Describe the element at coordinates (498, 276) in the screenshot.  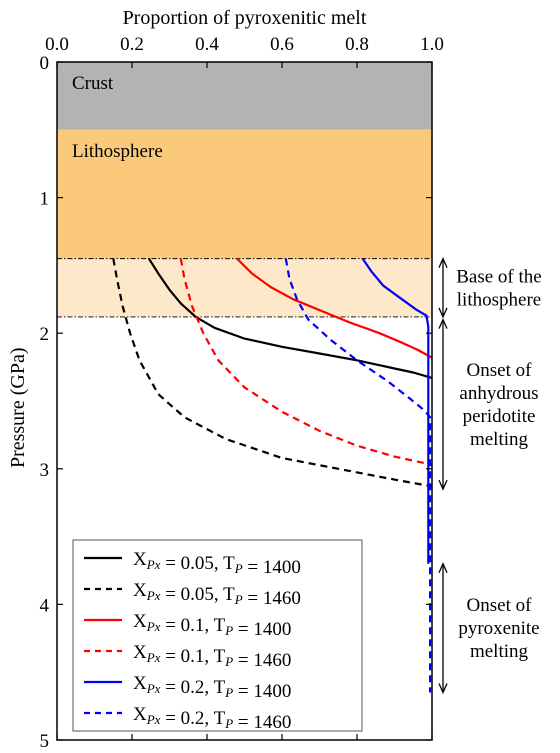
I see `annotation-label: Base of the` at that location.